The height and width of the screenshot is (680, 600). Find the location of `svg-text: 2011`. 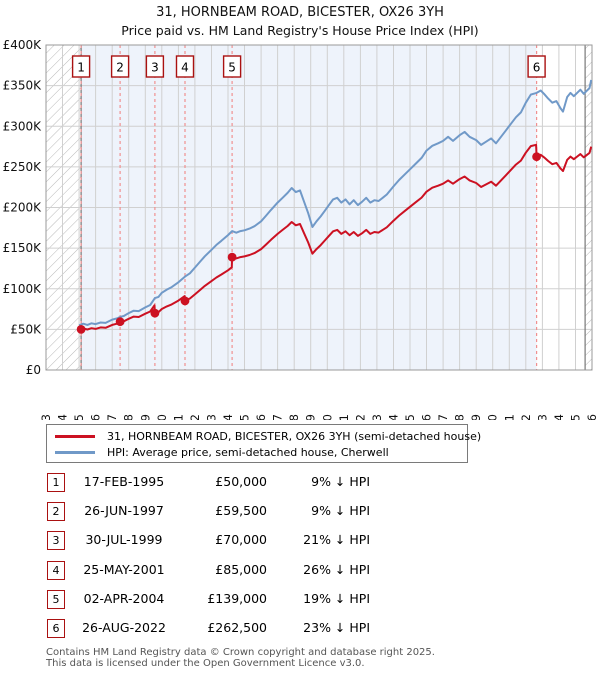

svg-text: 2011 is located at coordinates (344, 417).